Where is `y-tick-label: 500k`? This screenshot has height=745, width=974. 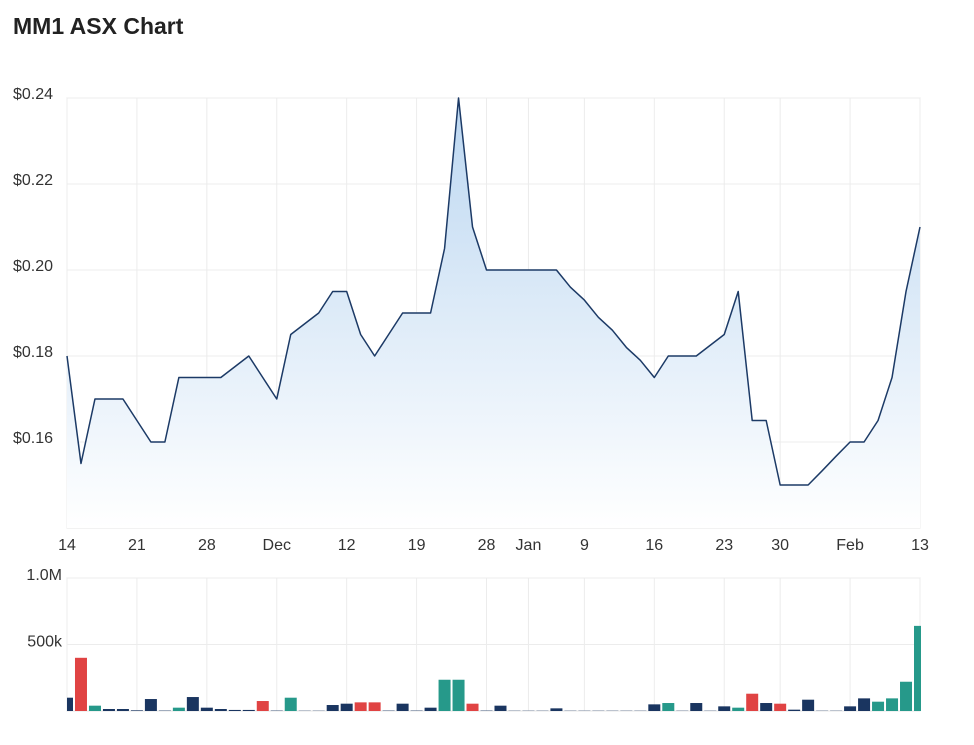
y-tick-label: 500k is located at coordinates (45, 642).